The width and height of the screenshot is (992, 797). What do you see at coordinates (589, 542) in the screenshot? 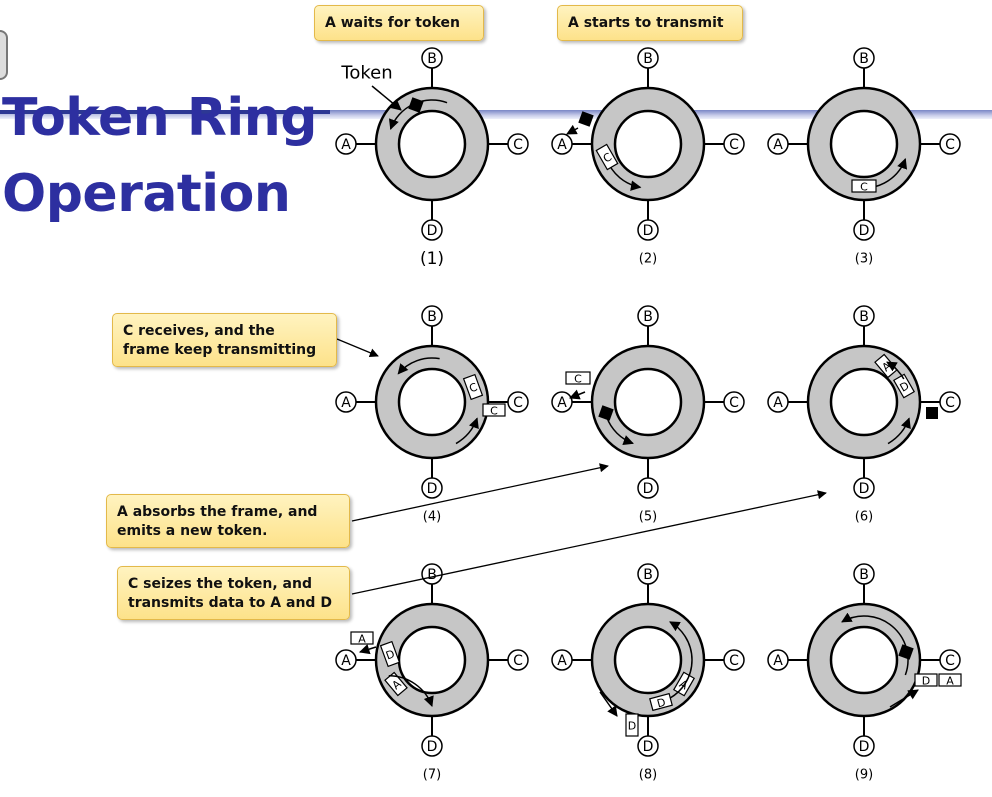
I see `callout-pointer-c-seizes` at bounding box center [589, 542].